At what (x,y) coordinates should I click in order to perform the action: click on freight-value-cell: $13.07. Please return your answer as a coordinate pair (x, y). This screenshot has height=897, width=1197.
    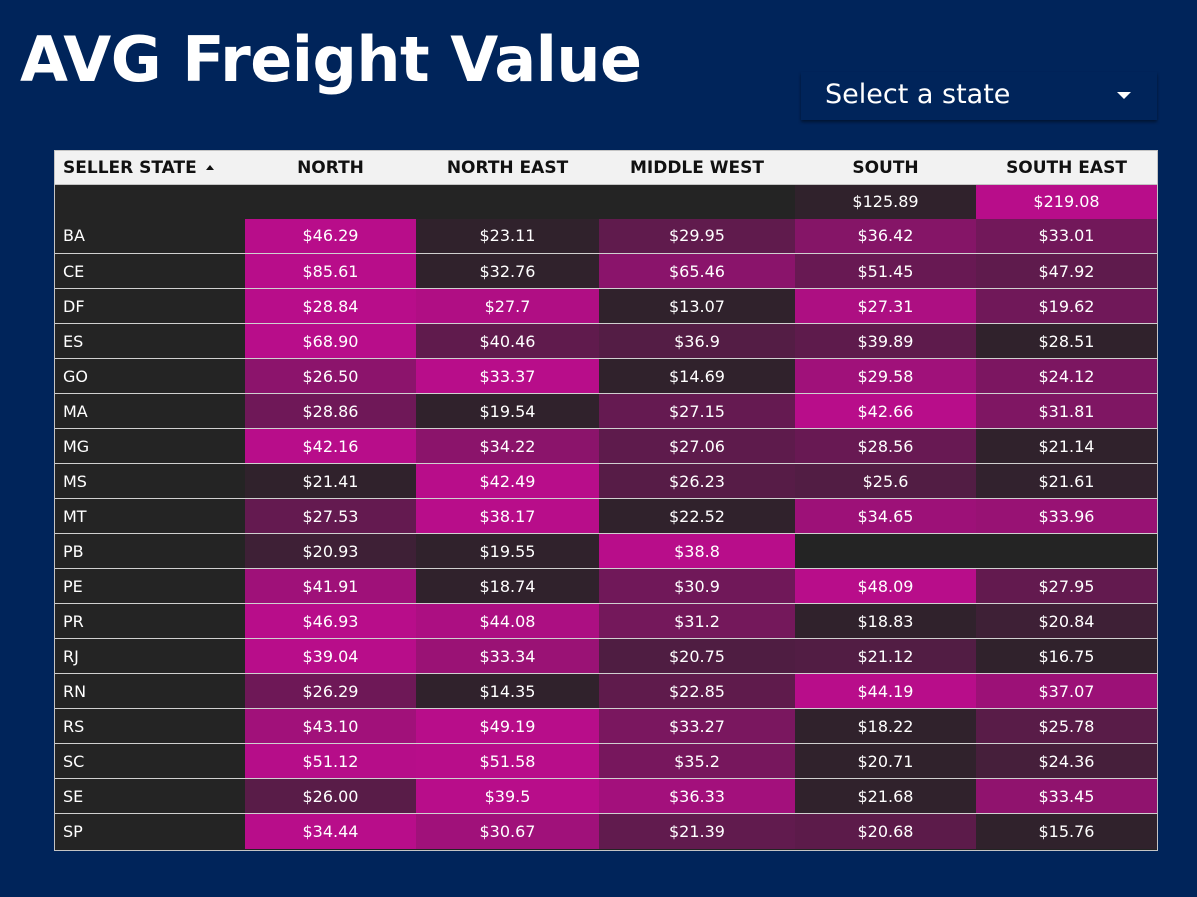
    Looking at the image, I should click on (697, 306).